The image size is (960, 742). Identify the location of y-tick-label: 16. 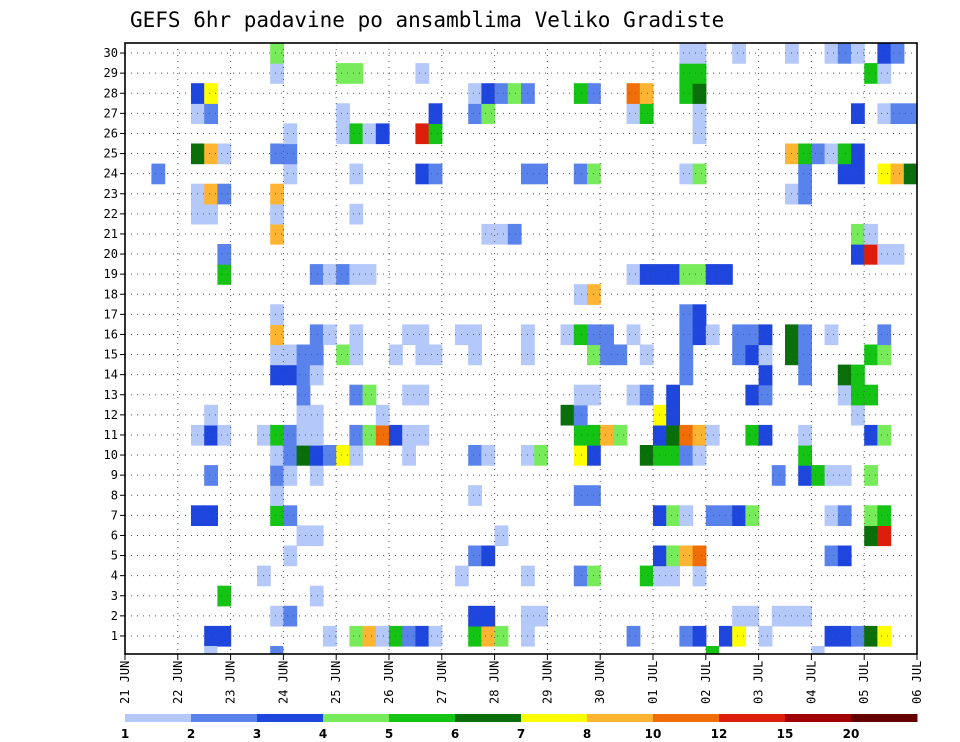
(111, 334).